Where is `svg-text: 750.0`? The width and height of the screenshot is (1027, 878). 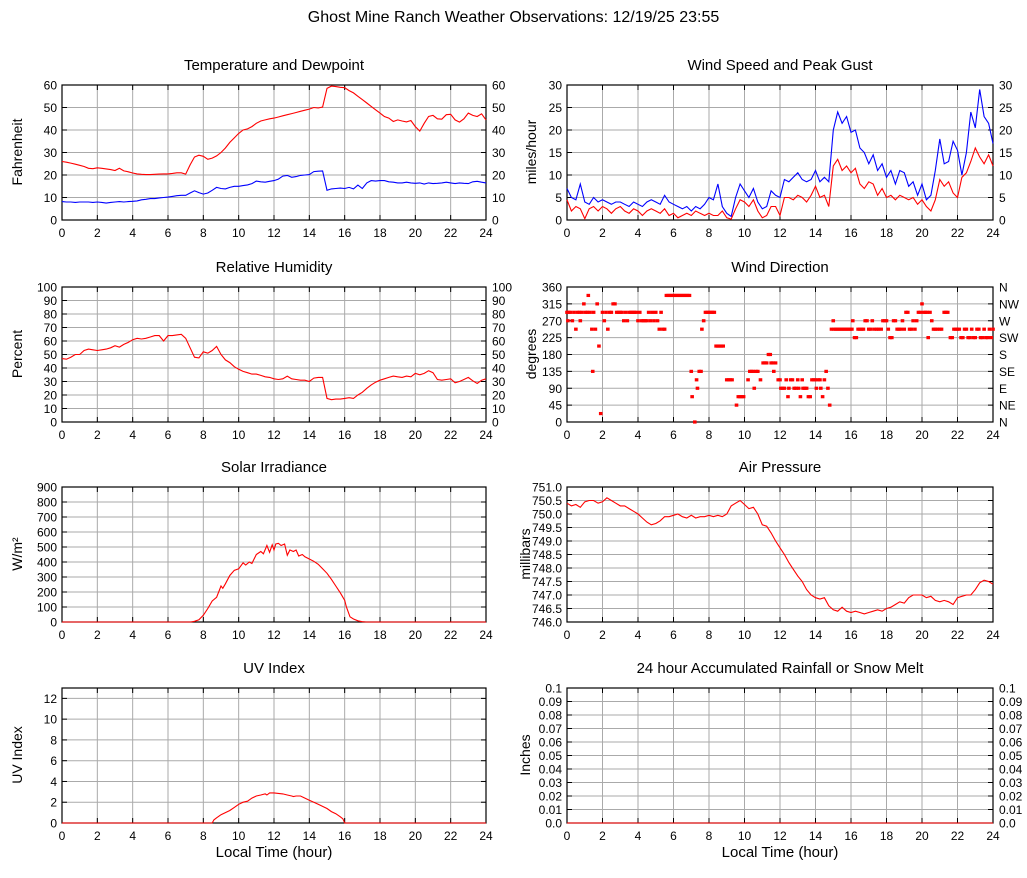
svg-text: 750.0 is located at coordinates (547, 515).